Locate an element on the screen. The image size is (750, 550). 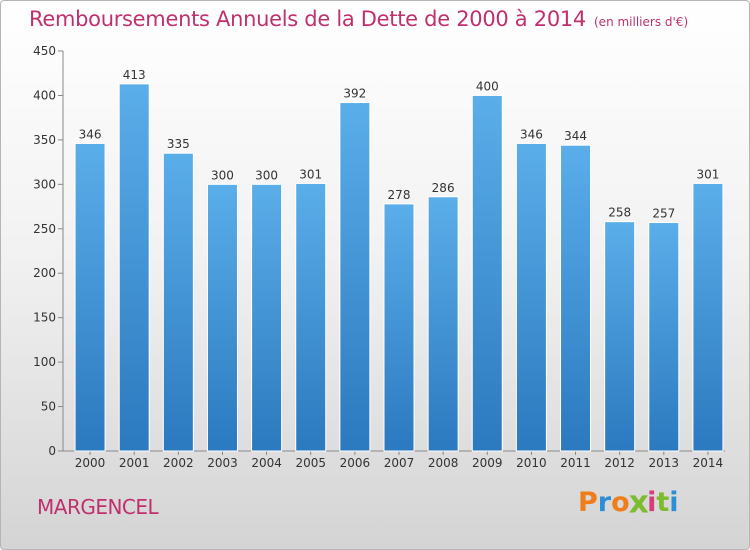
bar-2007 is located at coordinates (399, 327).